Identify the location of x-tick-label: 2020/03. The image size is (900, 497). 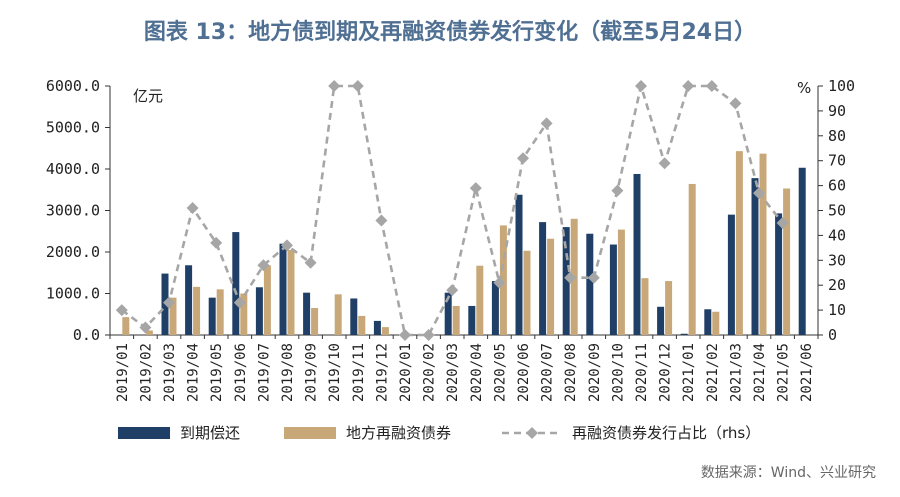
(453, 372).